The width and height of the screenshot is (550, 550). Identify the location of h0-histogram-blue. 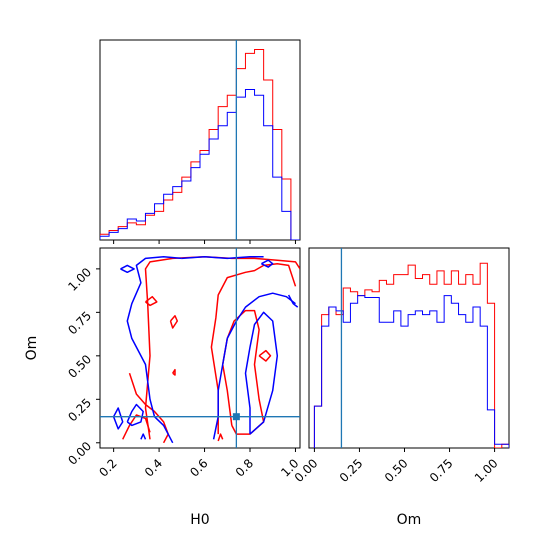
(200, 164).